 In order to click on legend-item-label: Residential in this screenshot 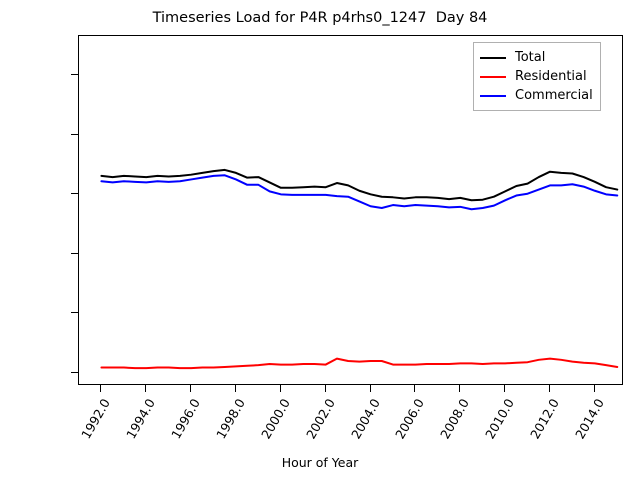, I will do `click(551, 76)`.